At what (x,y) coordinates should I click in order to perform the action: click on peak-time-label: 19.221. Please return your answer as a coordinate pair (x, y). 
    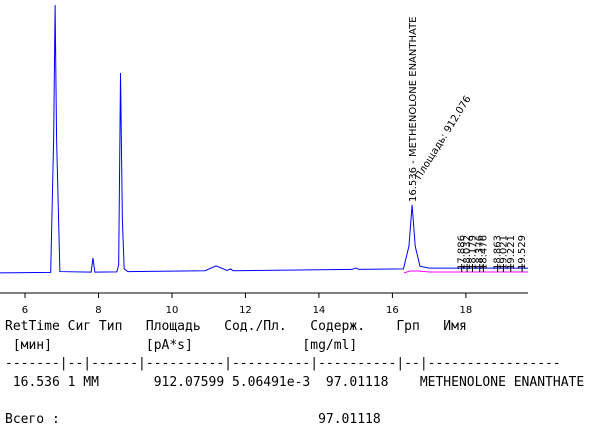
    Looking at the image, I should click on (511, 252).